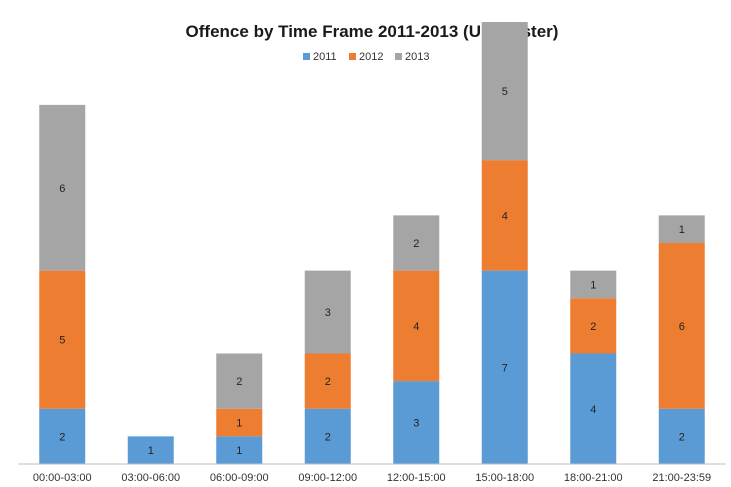 The height and width of the screenshot is (487, 731). Describe the element at coordinates (150, 478) in the screenshot. I see `x-tick-label-03:00-06:00: 03:00-06:00` at that location.